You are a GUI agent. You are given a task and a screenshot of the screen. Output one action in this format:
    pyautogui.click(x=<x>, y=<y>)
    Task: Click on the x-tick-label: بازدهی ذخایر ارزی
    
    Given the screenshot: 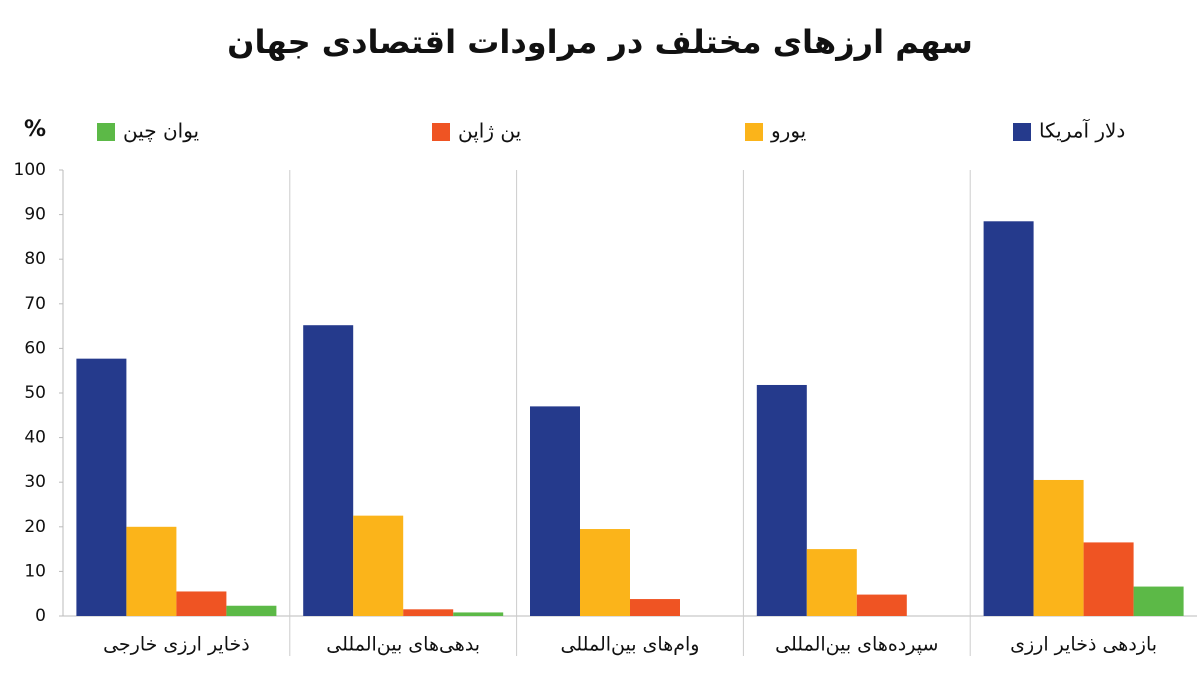 What is the action you would take?
    pyautogui.click(x=1083, y=645)
    